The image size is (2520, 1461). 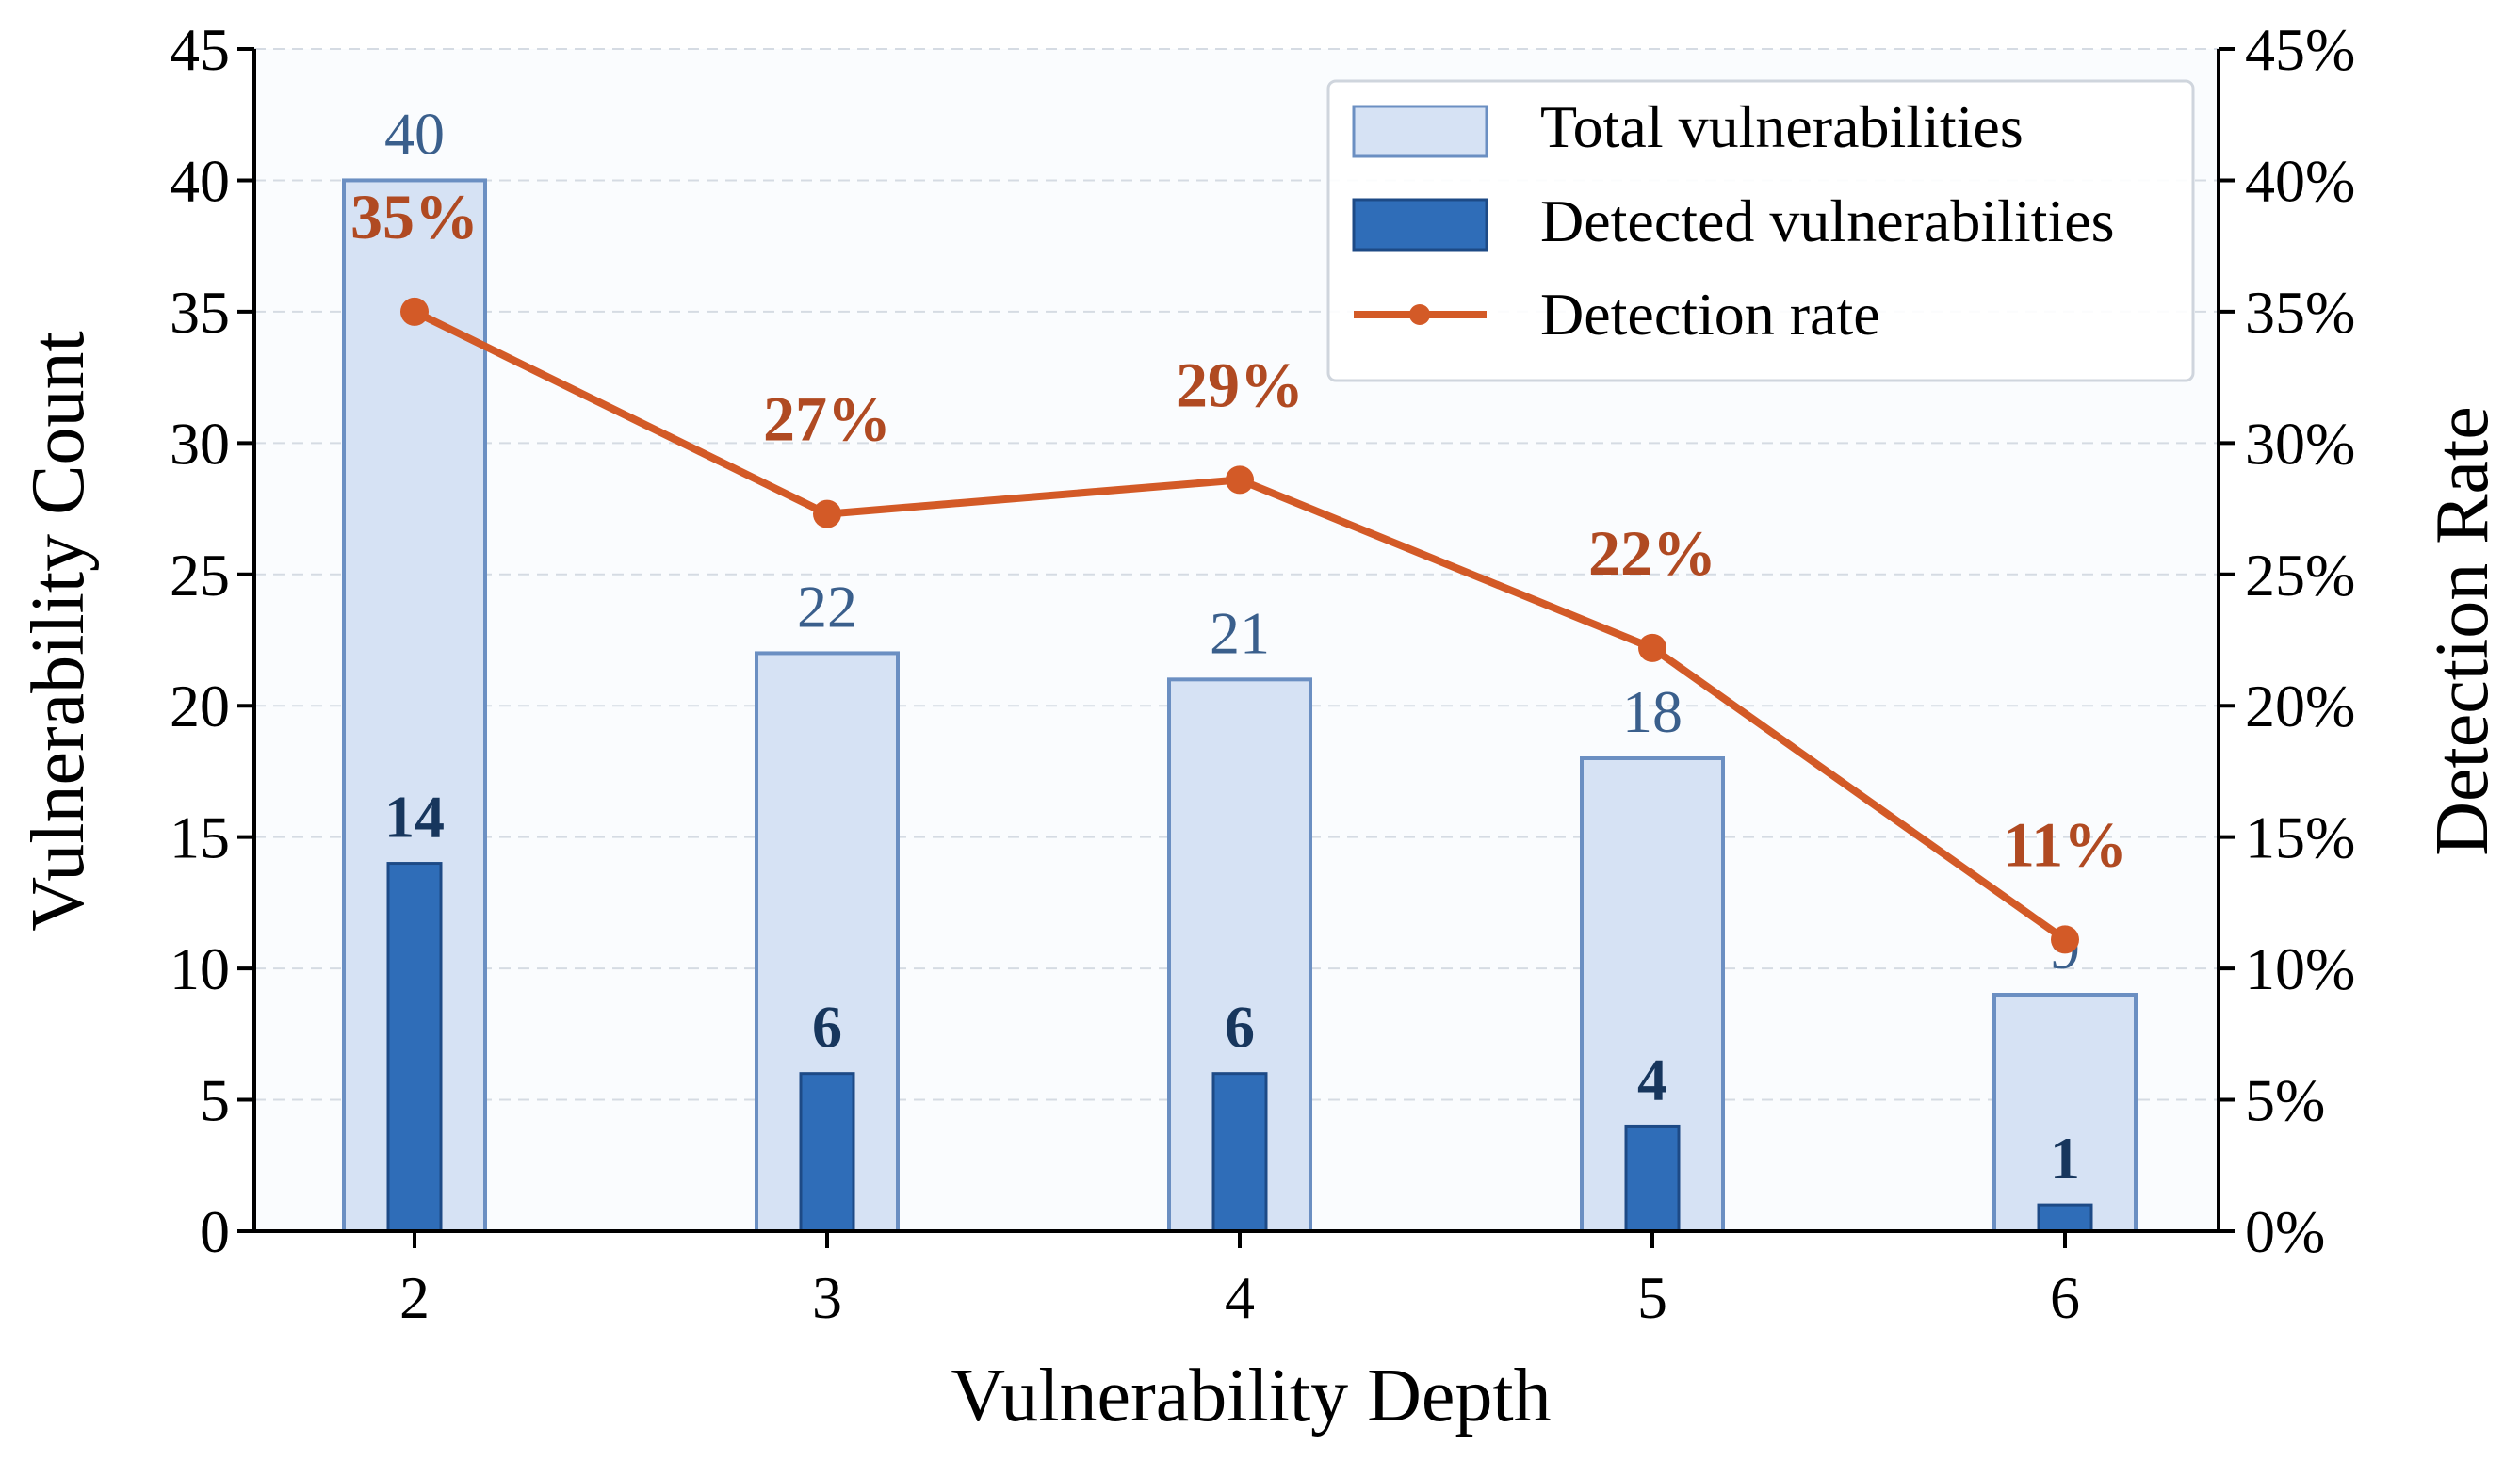 What do you see at coordinates (414, 817) in the screenshot?
I see `bar-detected-label: 14` at bounding box center [414, 817].